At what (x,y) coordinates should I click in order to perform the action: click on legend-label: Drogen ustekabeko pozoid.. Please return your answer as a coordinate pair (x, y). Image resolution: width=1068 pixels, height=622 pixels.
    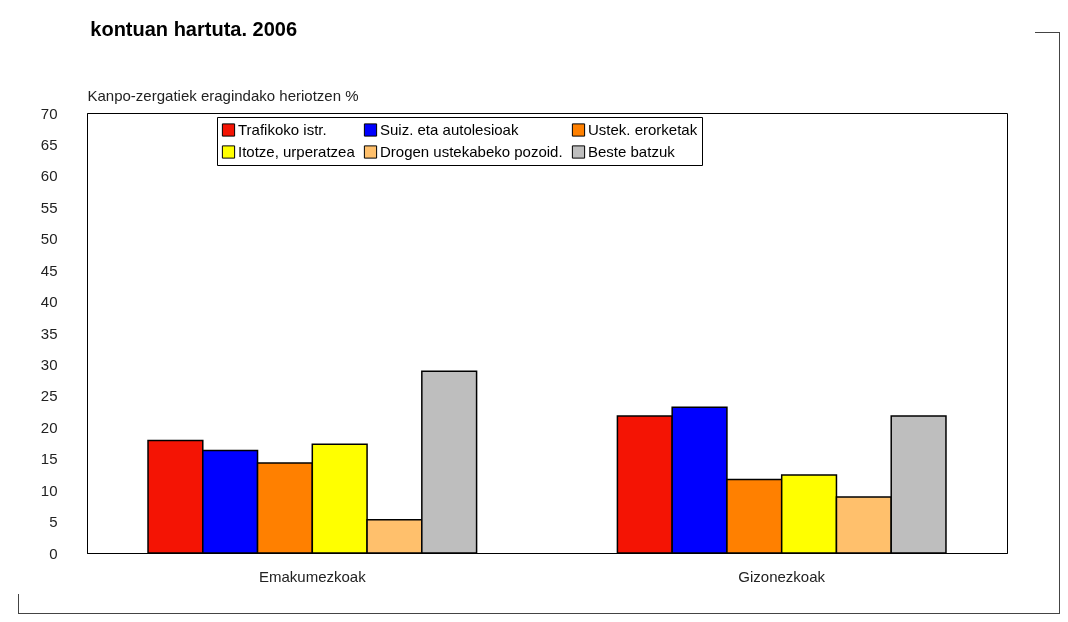
    Looking at the image, I should click on (471, 151).